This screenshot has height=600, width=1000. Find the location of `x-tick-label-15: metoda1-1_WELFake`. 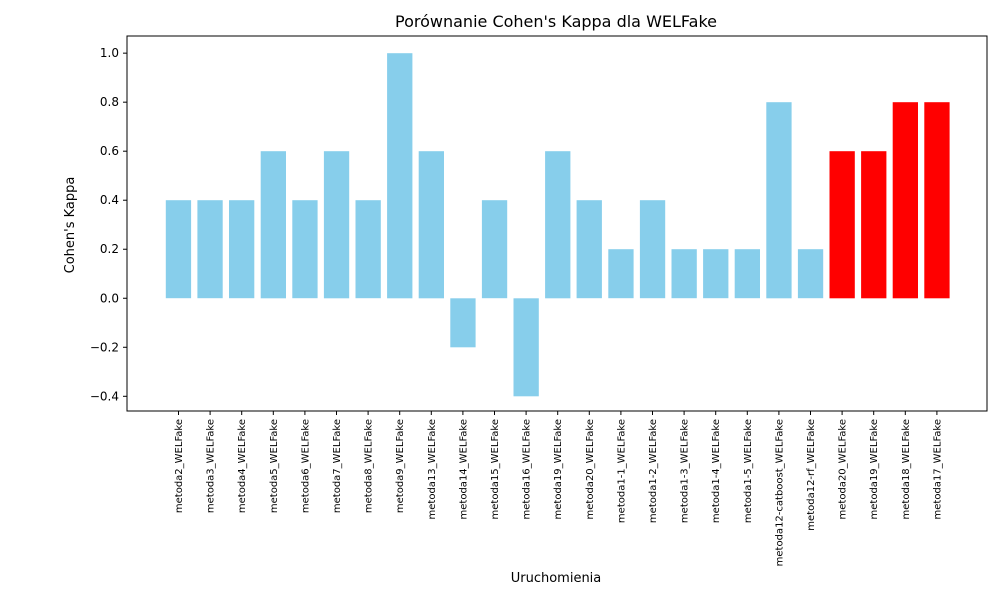

x-tick-label-15: metoda1-1_WELFake is located at coordinates (621, 471).